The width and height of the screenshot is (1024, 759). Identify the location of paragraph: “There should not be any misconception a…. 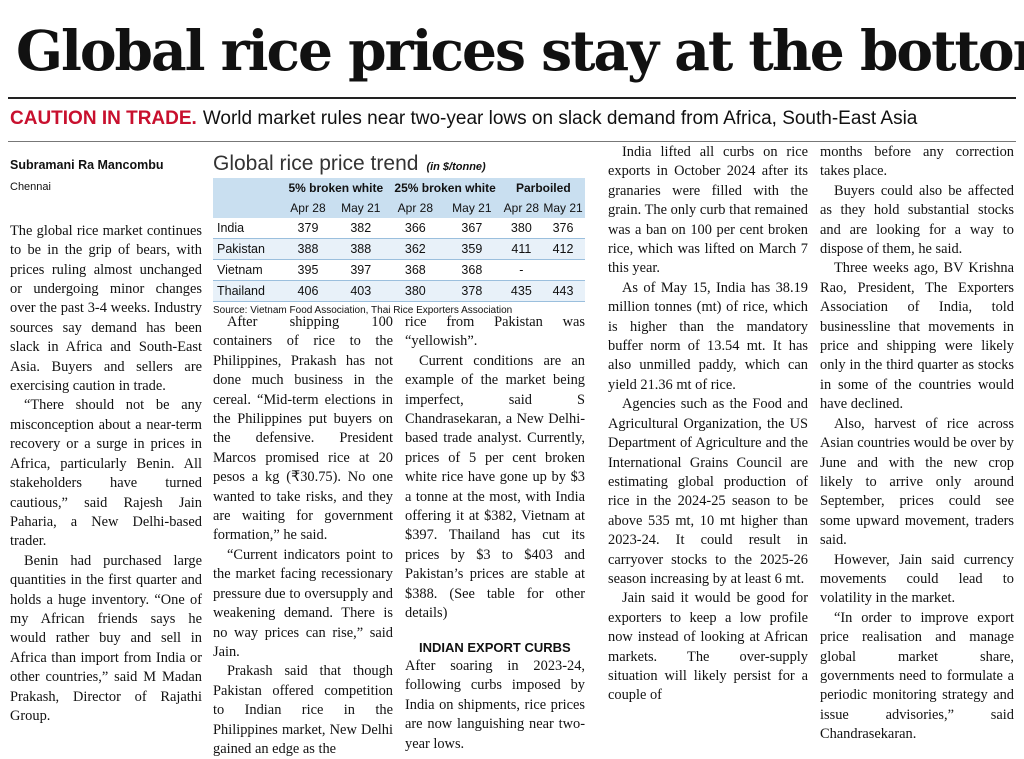
(106, 473).